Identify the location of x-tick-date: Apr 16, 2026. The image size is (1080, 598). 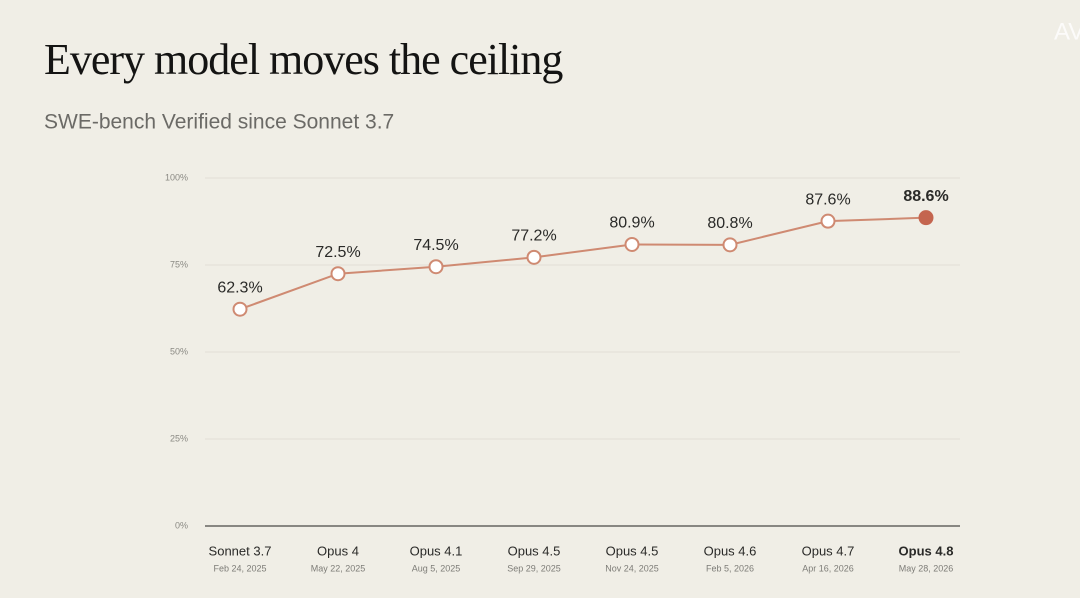
(828, 568).